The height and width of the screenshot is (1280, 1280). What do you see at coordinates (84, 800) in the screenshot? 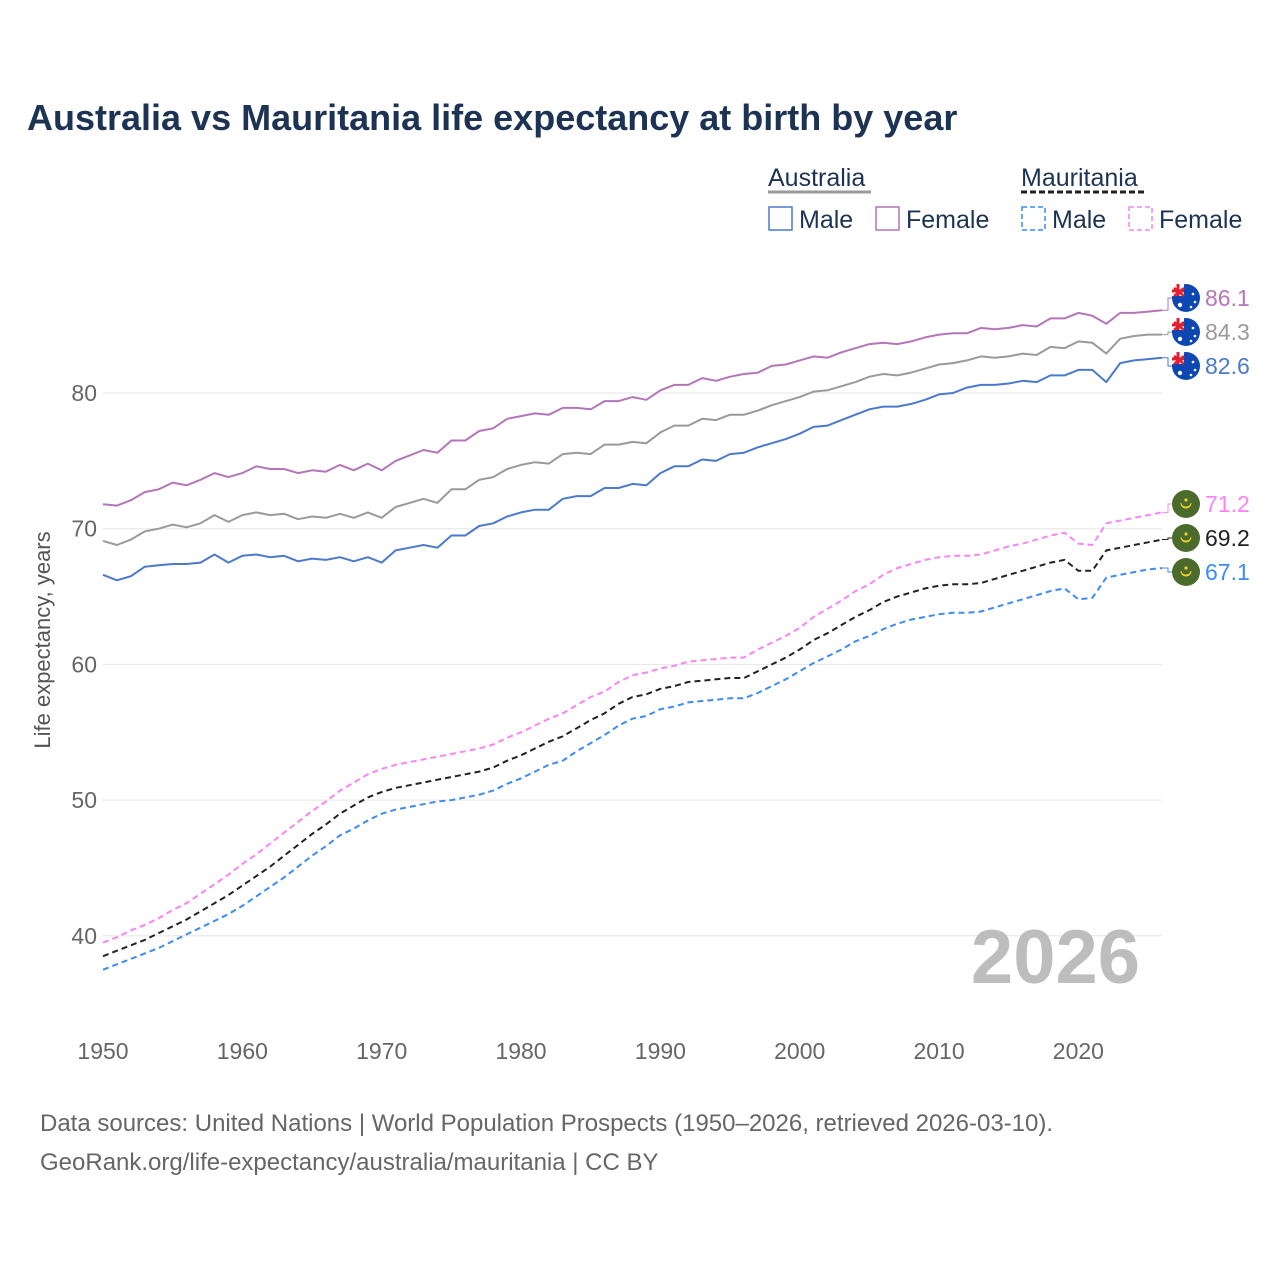
I see `y-tick-label: 50` at bounding box center [84, 800].